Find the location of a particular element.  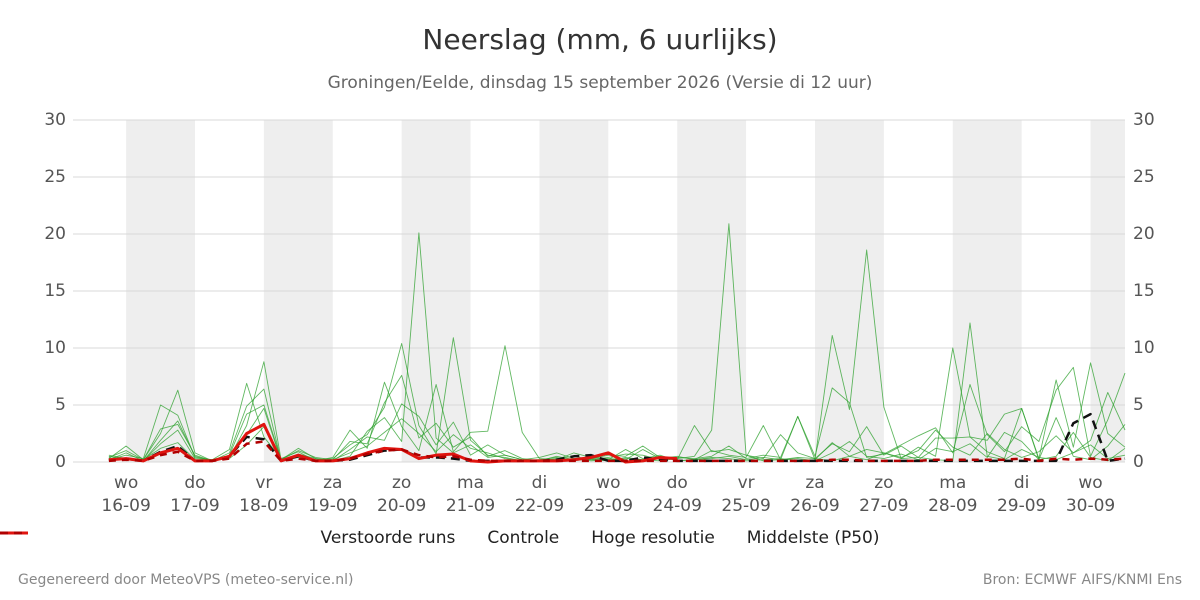

y2-tick-label: 5 is located at coordinates (1138, 405).